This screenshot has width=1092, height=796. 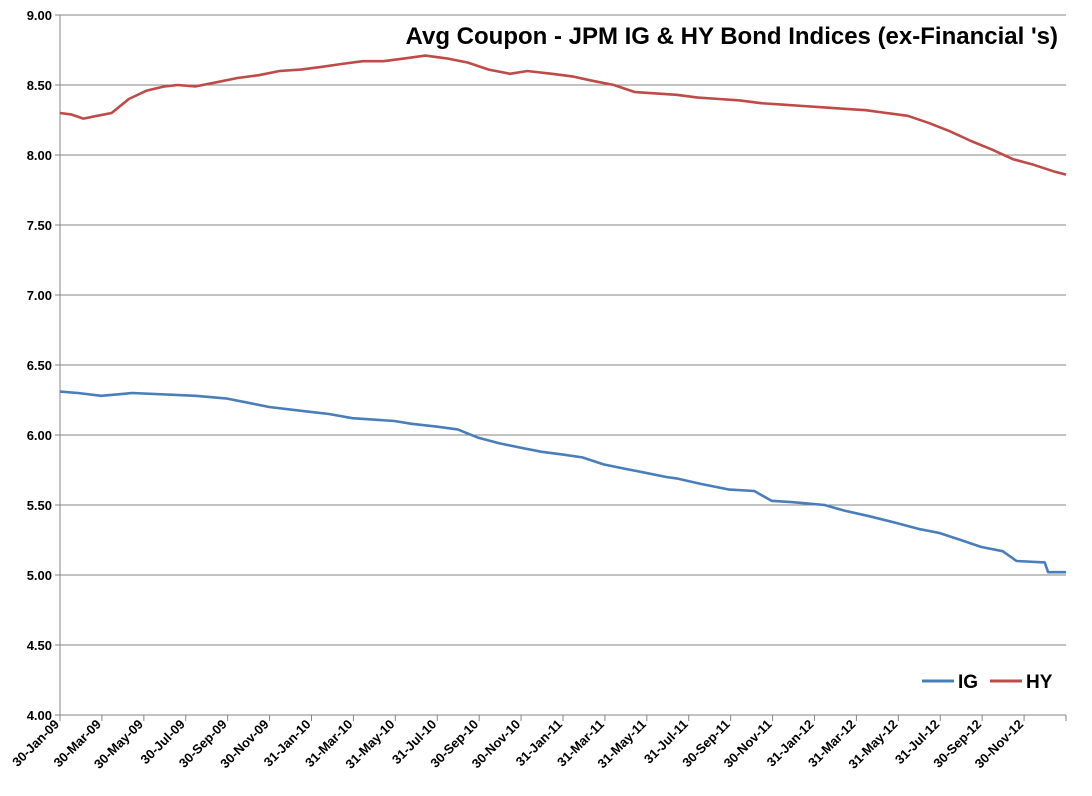 What do you see at coordinates (39, 505) in the screenshot?
I see `y-tick-label: 5.50` at bounding box center [39, 505].